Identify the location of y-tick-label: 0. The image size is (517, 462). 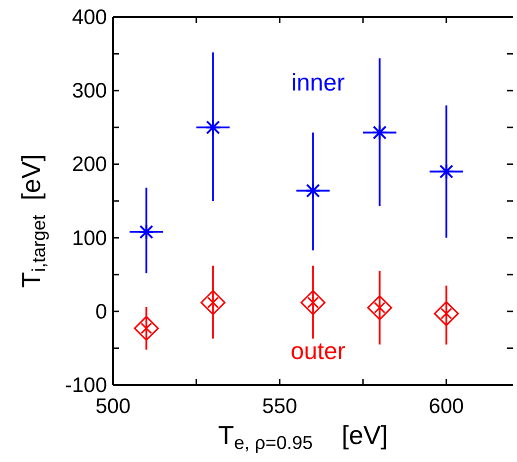
(101, 312).